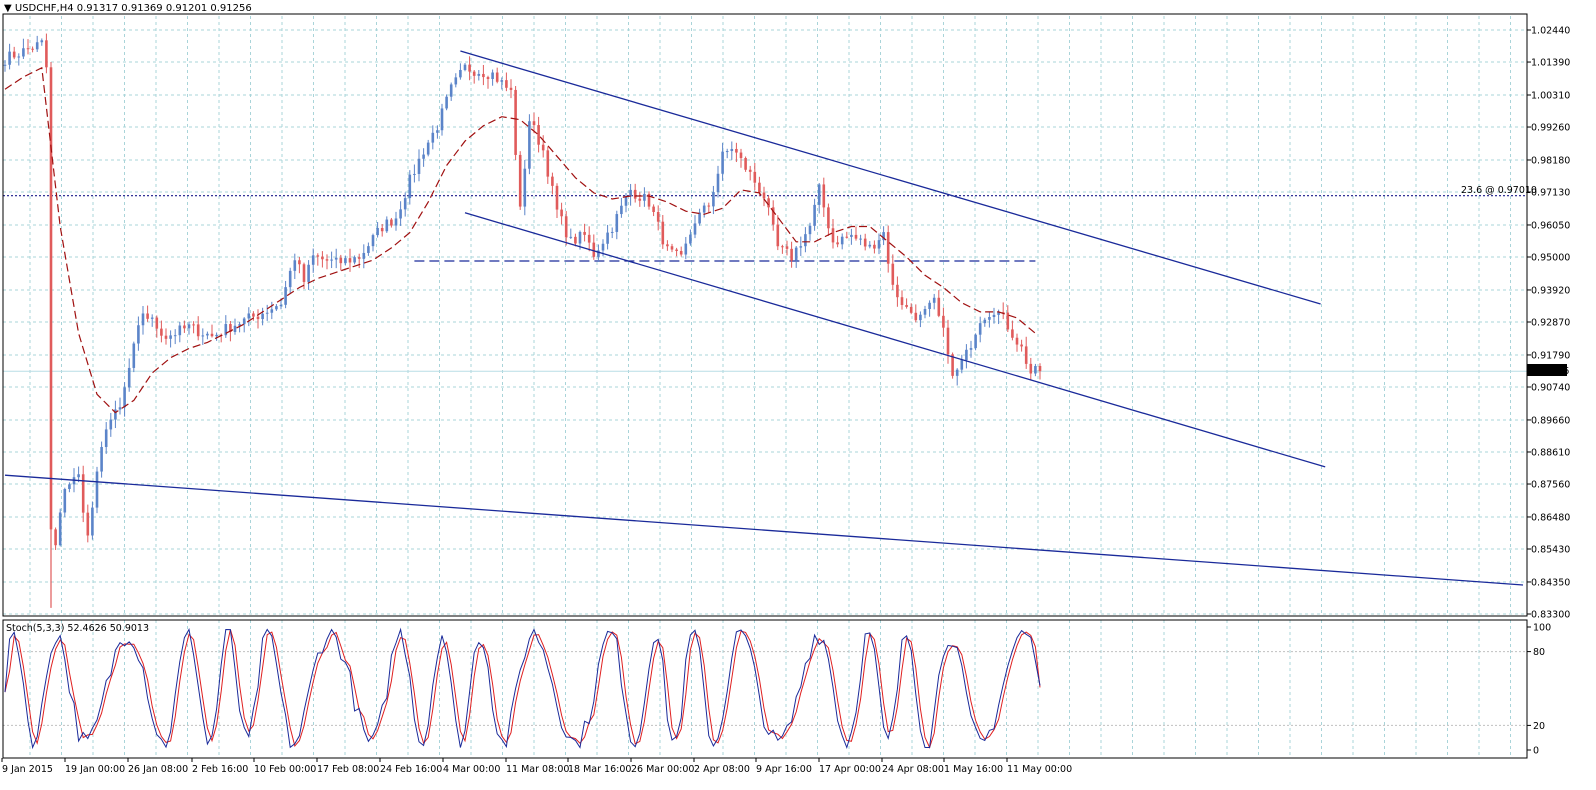 The image size is (1596, 790). What do you see at coordinates (1499, 190) in the screenshot?
I see `fib-label: 23.6 @ 0.97010` at bounding box center [1499, 190].